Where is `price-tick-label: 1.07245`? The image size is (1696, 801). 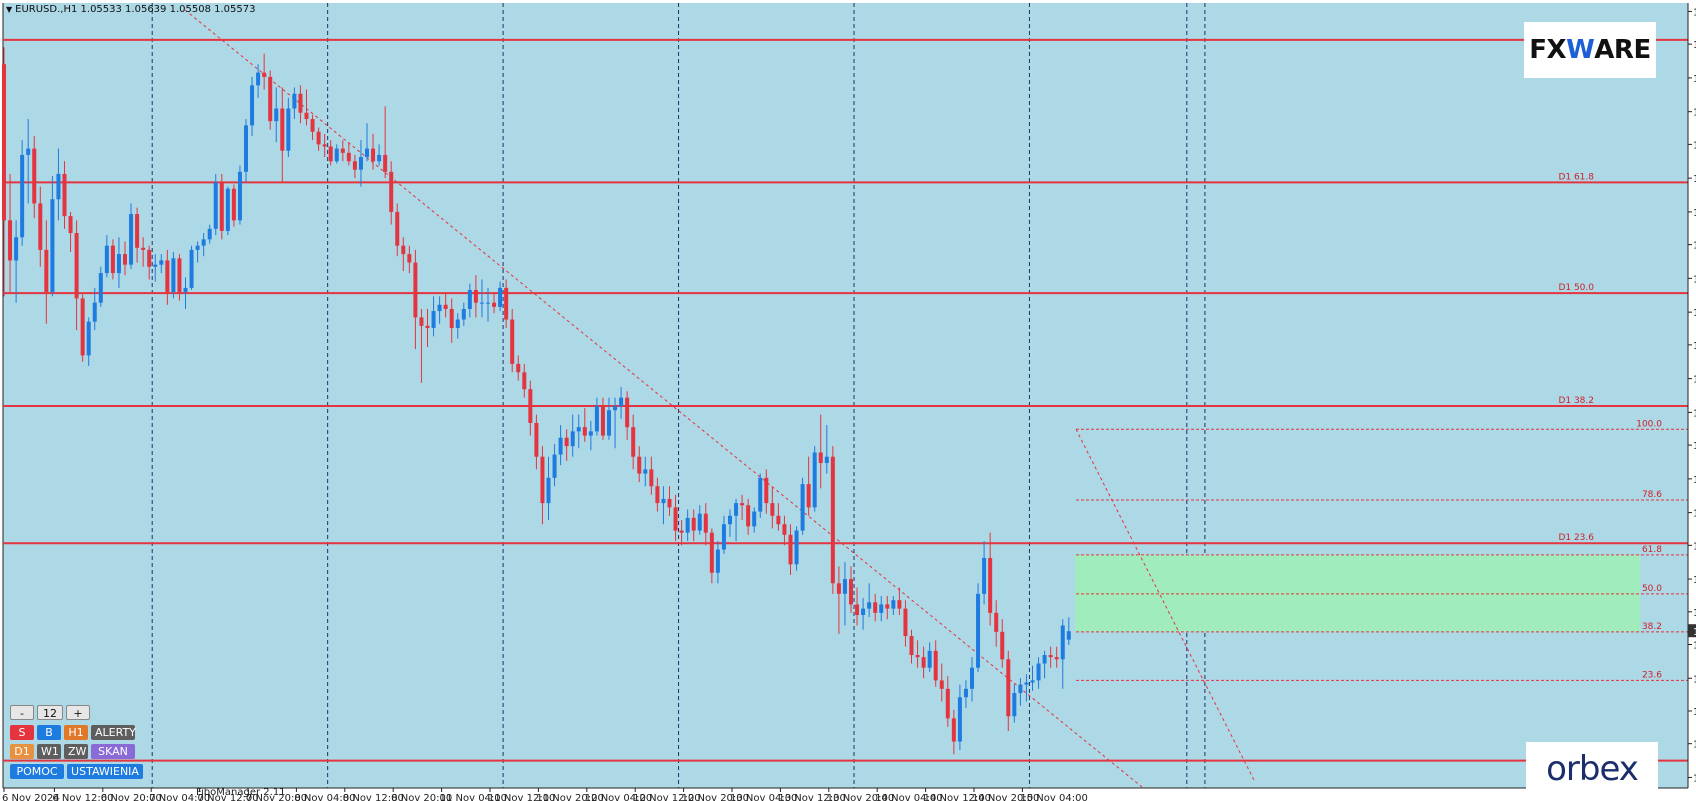
price-tick-label: 1.07245 is located at coordinates (1694, 279).